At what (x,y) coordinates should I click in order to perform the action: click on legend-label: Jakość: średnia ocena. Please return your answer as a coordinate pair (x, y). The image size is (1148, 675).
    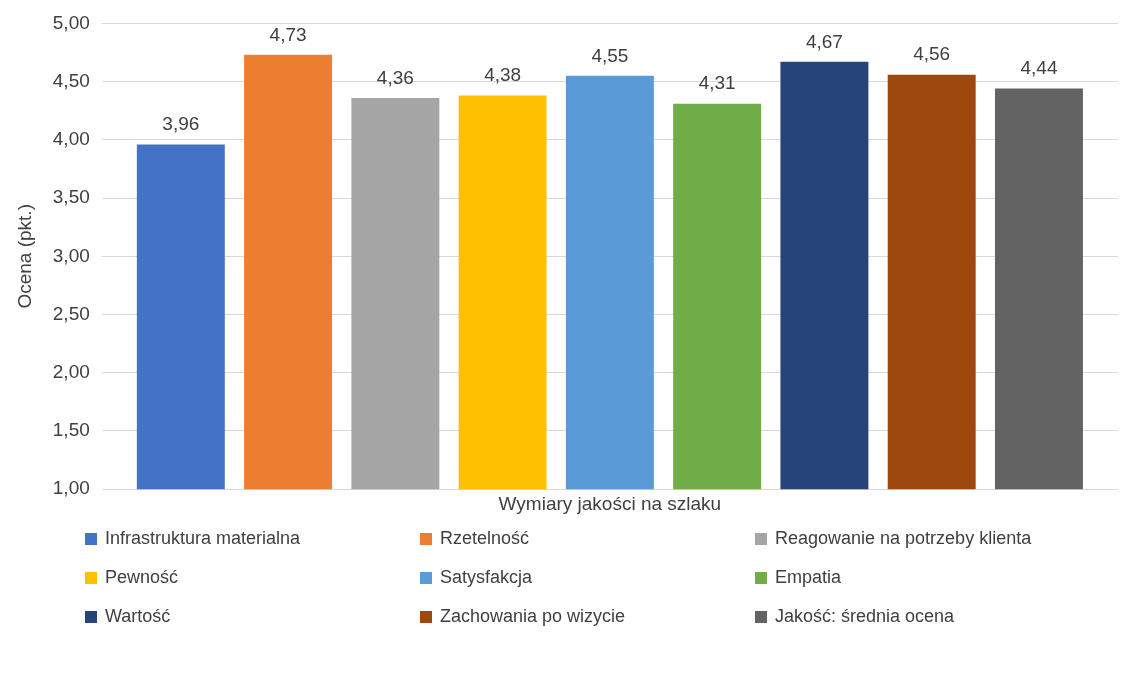
    Looking at the image, I should click on (865, 616).